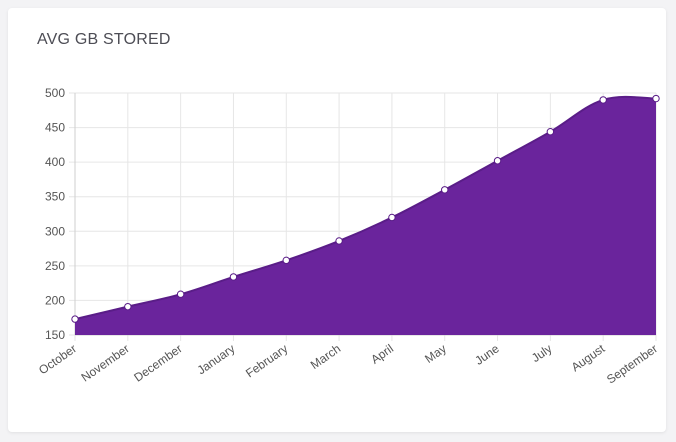 This screenshot has width=676, height=442. Describe the element at coordinates (55, 93) in the screenshot. I see `y-tick-label: 500` at that location.